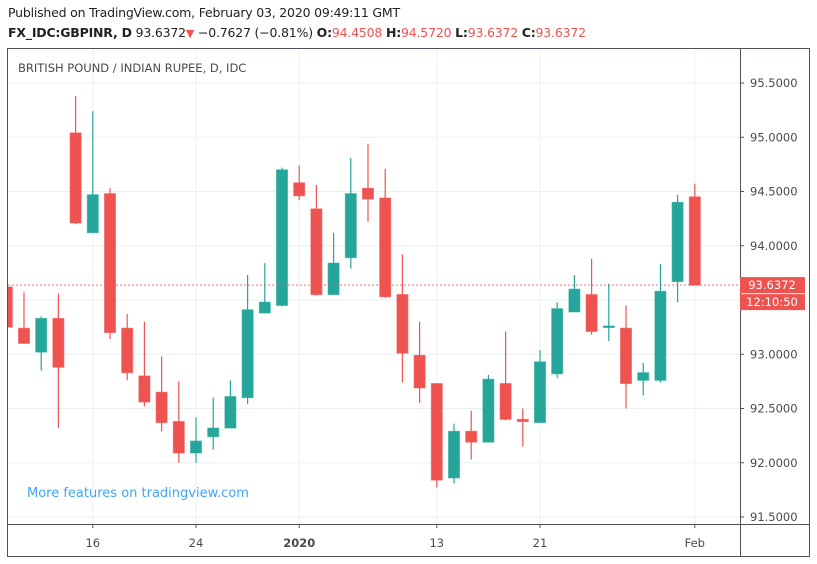  What do you see at coordinates (160, 32) in the screenshot?
I see `last-price: 93.6372` at bounding box center [160, 32].